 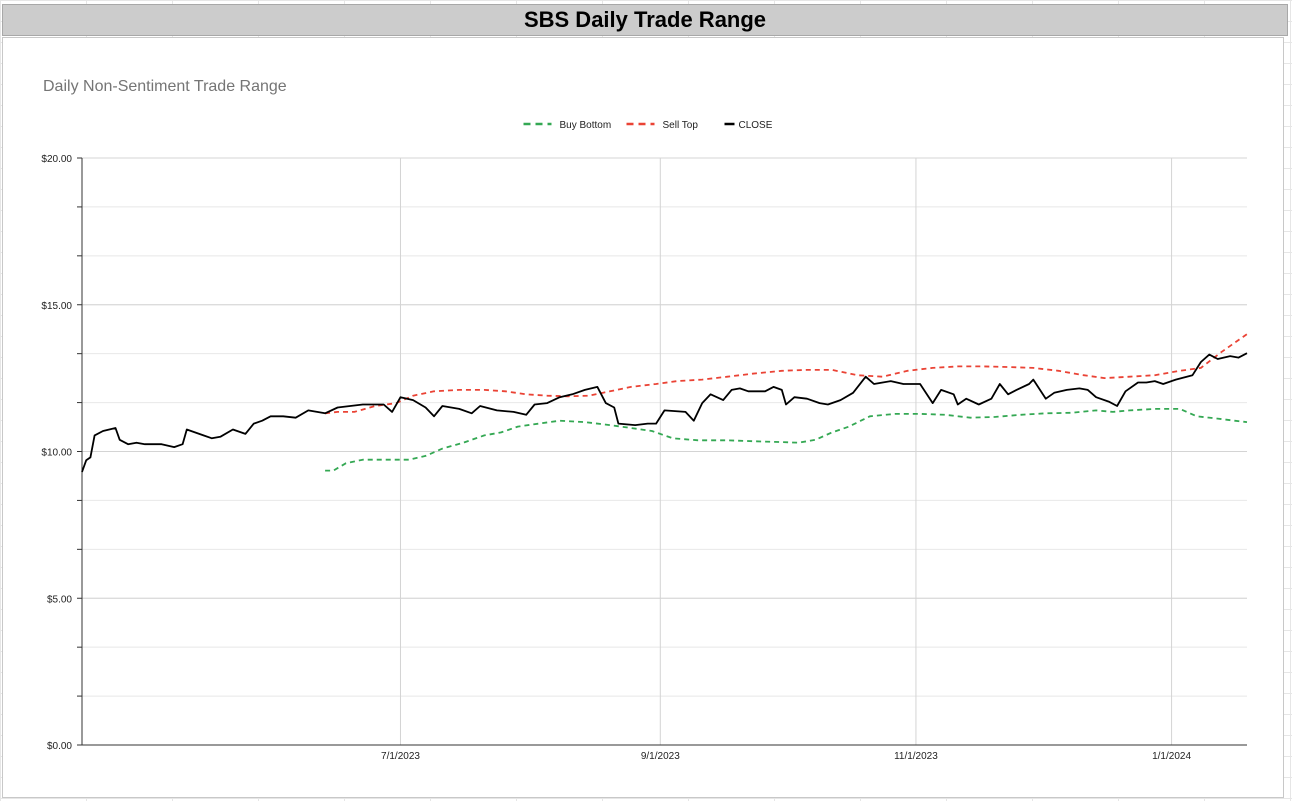 What do you see at coordinates (662, 125) in the screenshot?
I see `legend-item-sell-top: Sell Top` at bounding box center [662, 125].